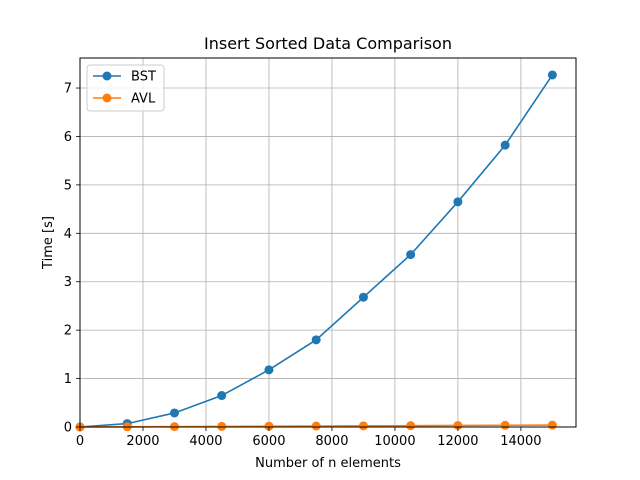  What do you see at coordinates (68, 379) in the screenshot?
I see `y-tick-label: 1` at bounding box center [68, 379].